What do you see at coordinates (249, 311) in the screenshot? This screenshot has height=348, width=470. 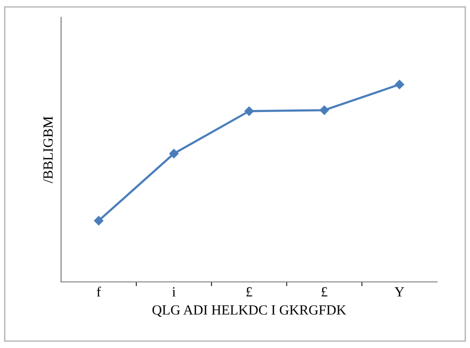 I see `x-axis-title: QLG ADI HELKDC I GKRGFDK` at bounding box center [249, 311].